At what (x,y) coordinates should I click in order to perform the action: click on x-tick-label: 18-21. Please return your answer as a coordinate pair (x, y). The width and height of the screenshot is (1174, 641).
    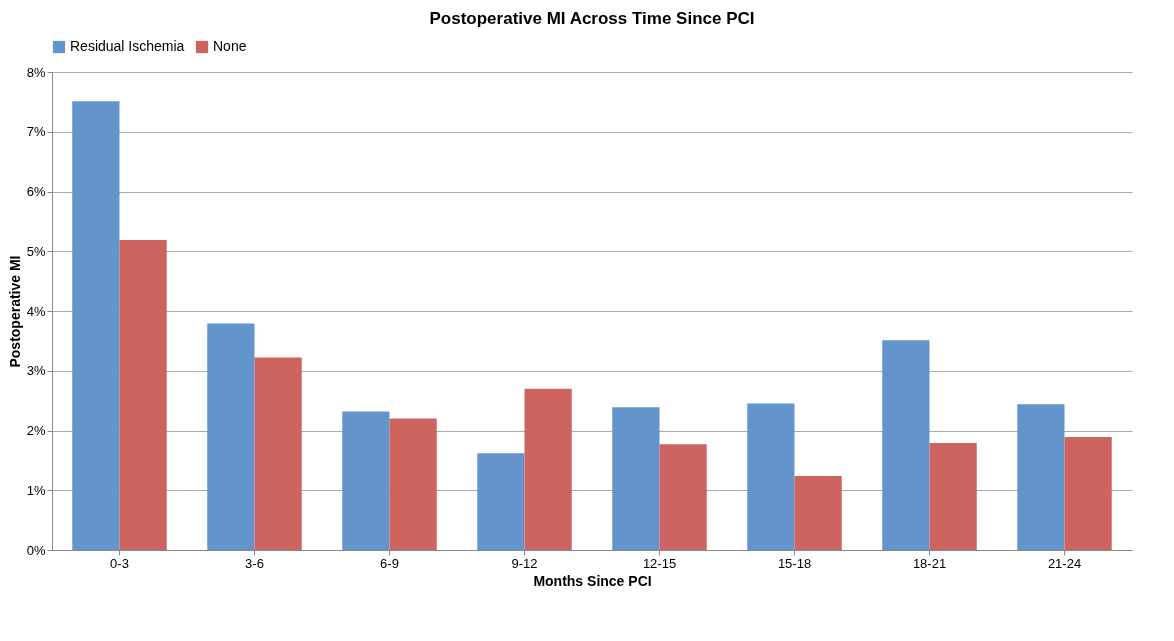
    Looking at the image, I should click on (929, 563).